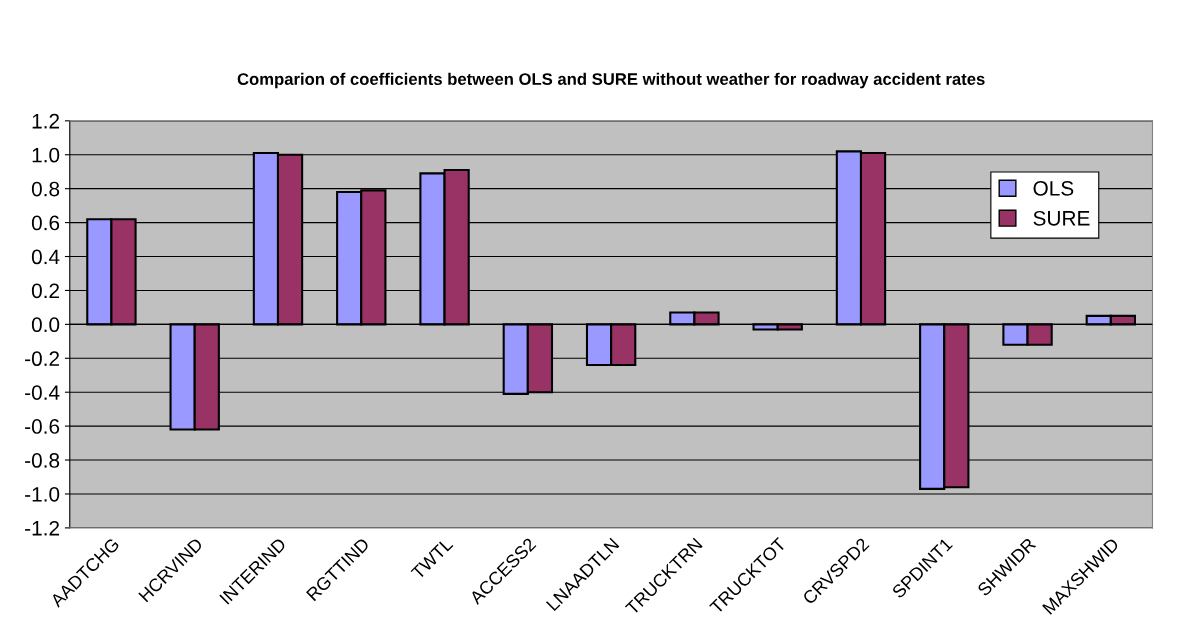 The image size is (1203, 636). Describe the element at coordinates (46, 155) in the screenshot. I see `y-tick-label: 1.0` at that location.